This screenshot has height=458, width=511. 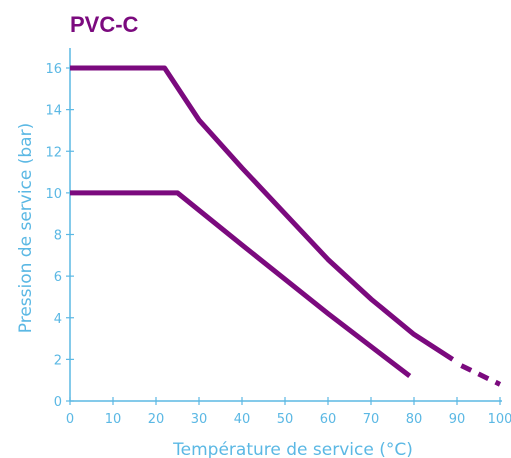 I want to click on x-tick-label: 100, so click(x=499, y=419).